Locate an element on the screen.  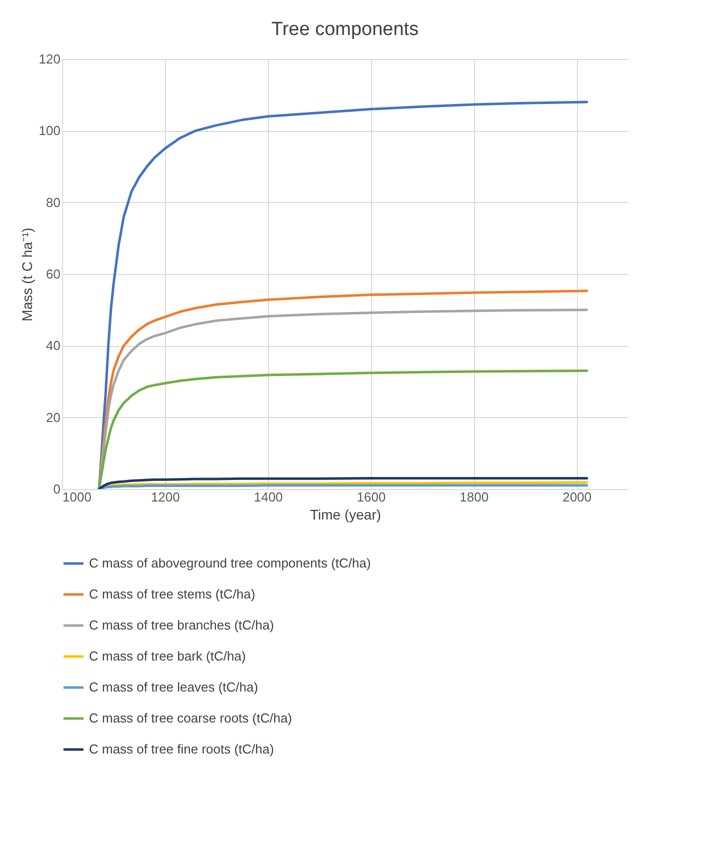
x-tick-label: 1800 is located at coordinates (474, 497).